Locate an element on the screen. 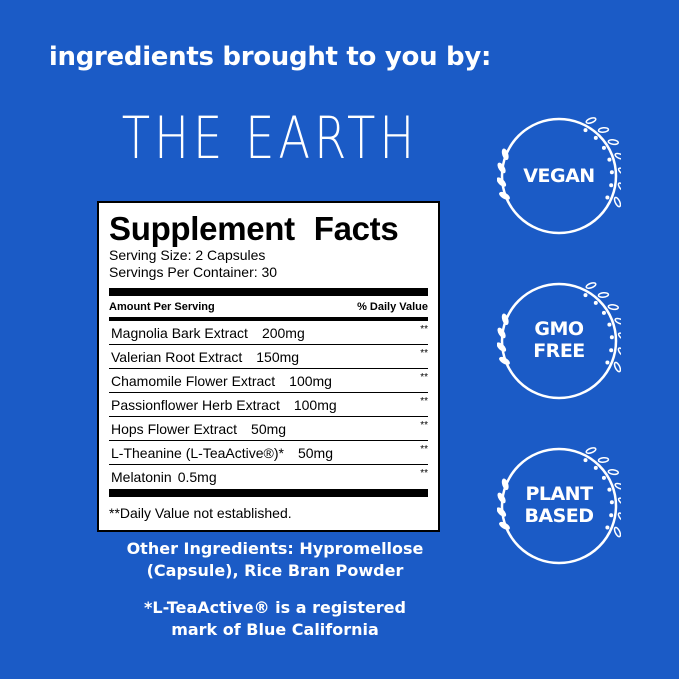 This screenshot has width=679, height=679. ingredient-name-amount: Melatonin 0.5mg is located at coordinates (164, 477).